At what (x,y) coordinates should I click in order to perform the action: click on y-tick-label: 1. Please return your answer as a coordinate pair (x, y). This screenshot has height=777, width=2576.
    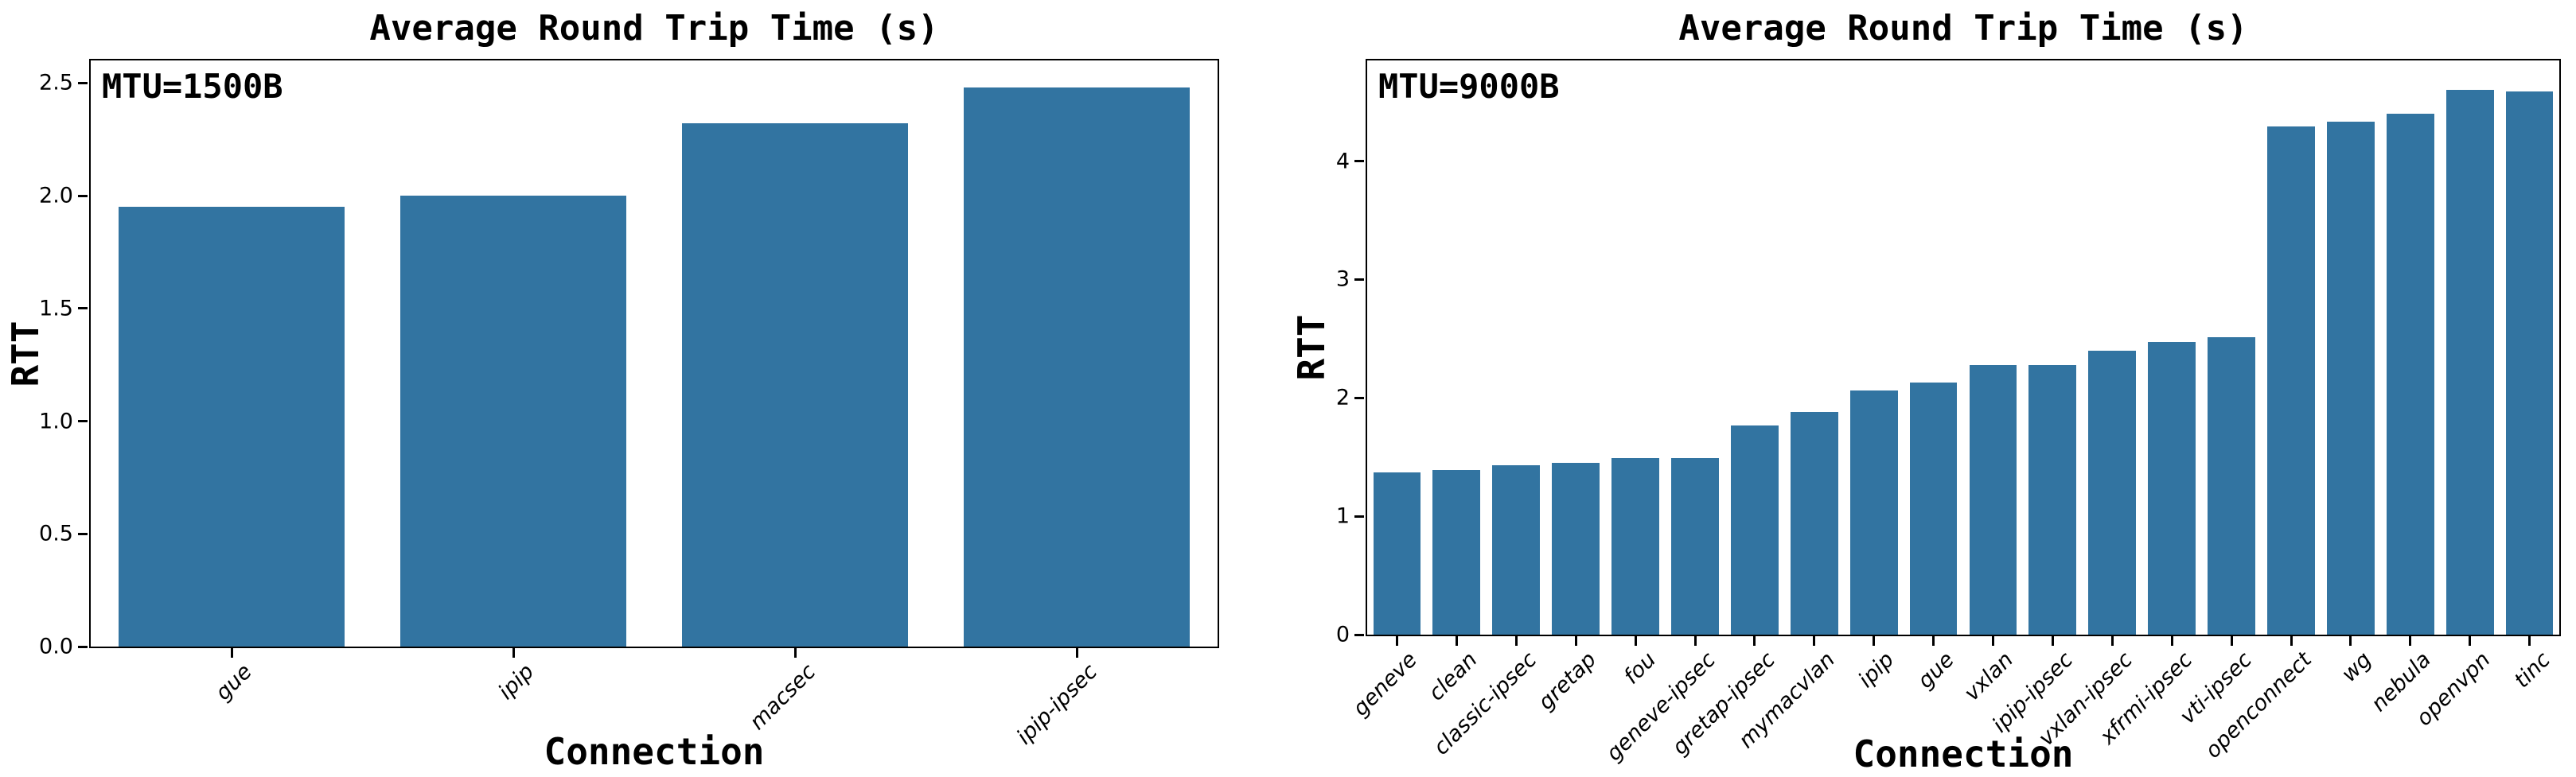
    Looking at the image, I should click on (1342, 516).